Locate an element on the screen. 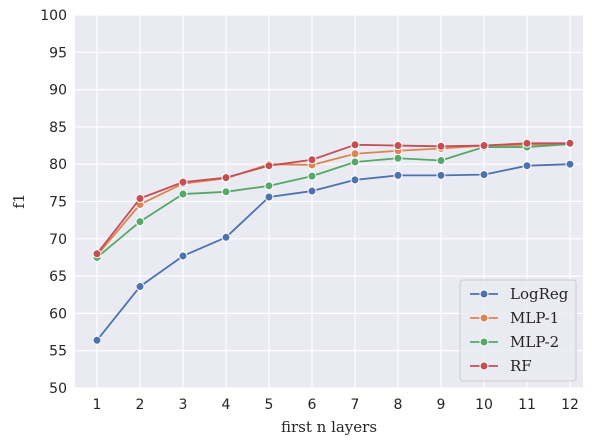 Image resolution: width=592 pixels, height=440 pixels. x-tick-label: 2 is located at coordinates (140, 405).